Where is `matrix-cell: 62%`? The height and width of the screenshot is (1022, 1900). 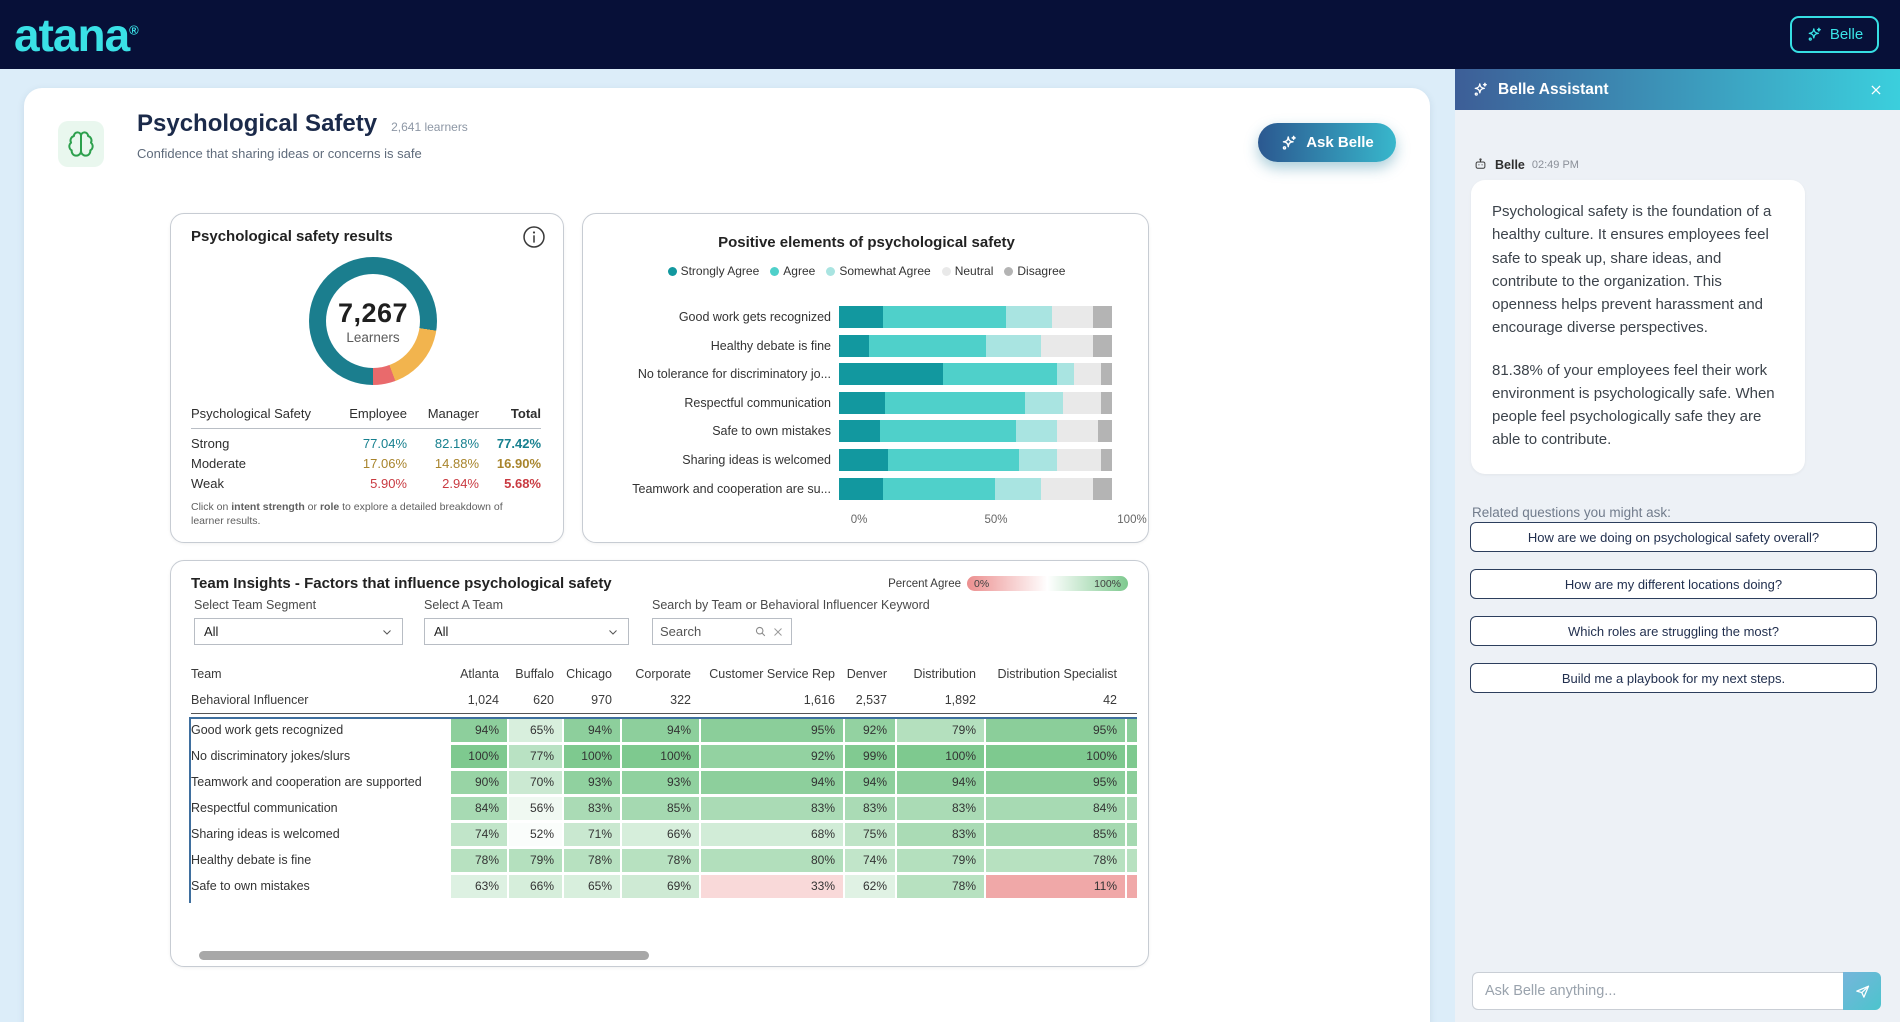 matrix-cell: 62% is located at coordinates (870, 886).